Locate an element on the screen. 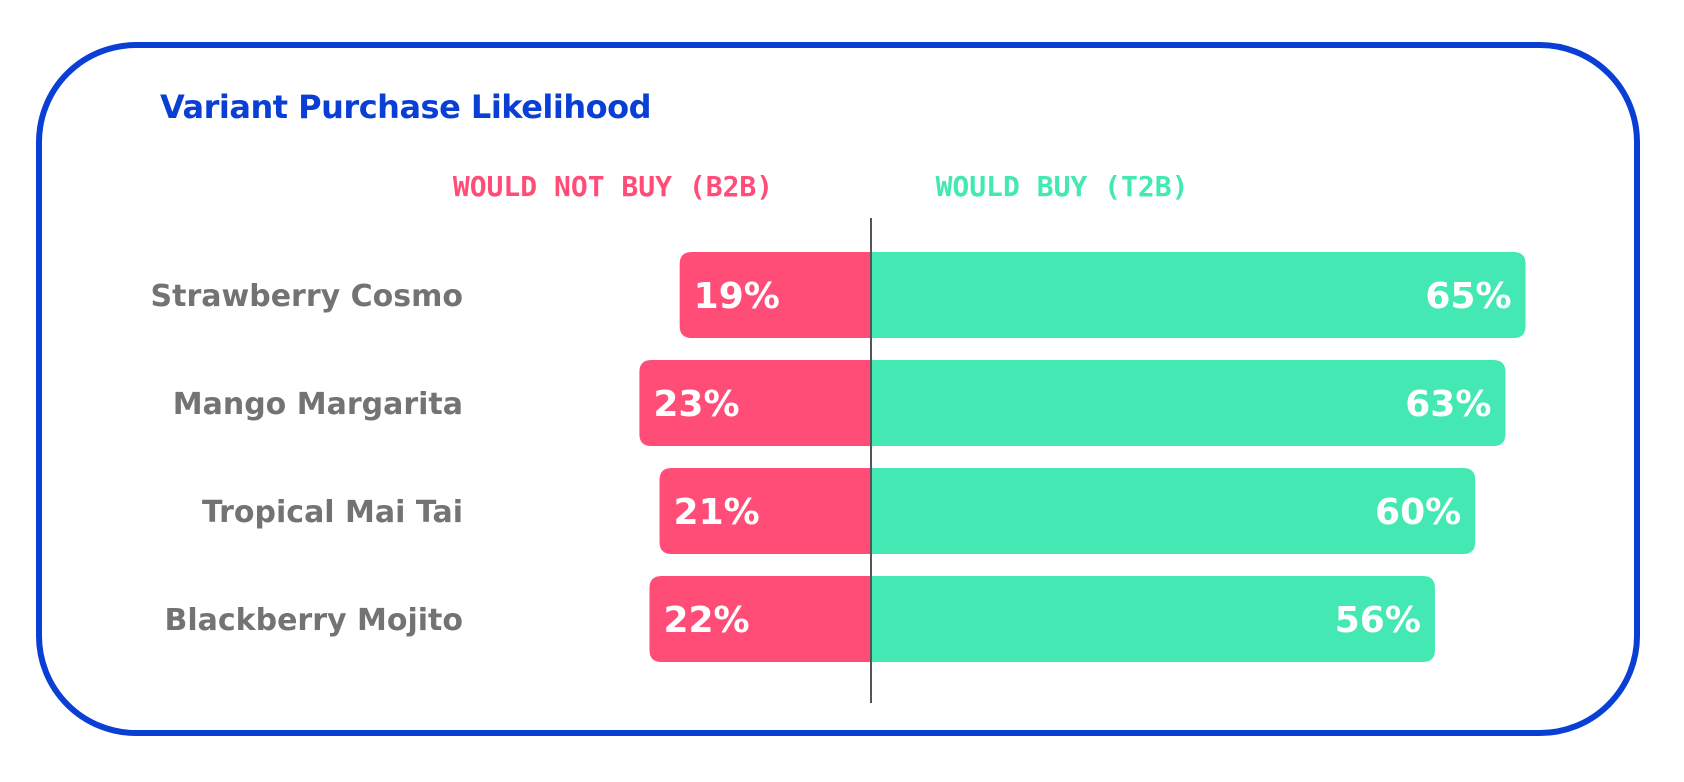 Image resolution: width=1684 pixels, height=782 pixels. data-label-would-not-buy: 22% is located at coordinates (706, 620).